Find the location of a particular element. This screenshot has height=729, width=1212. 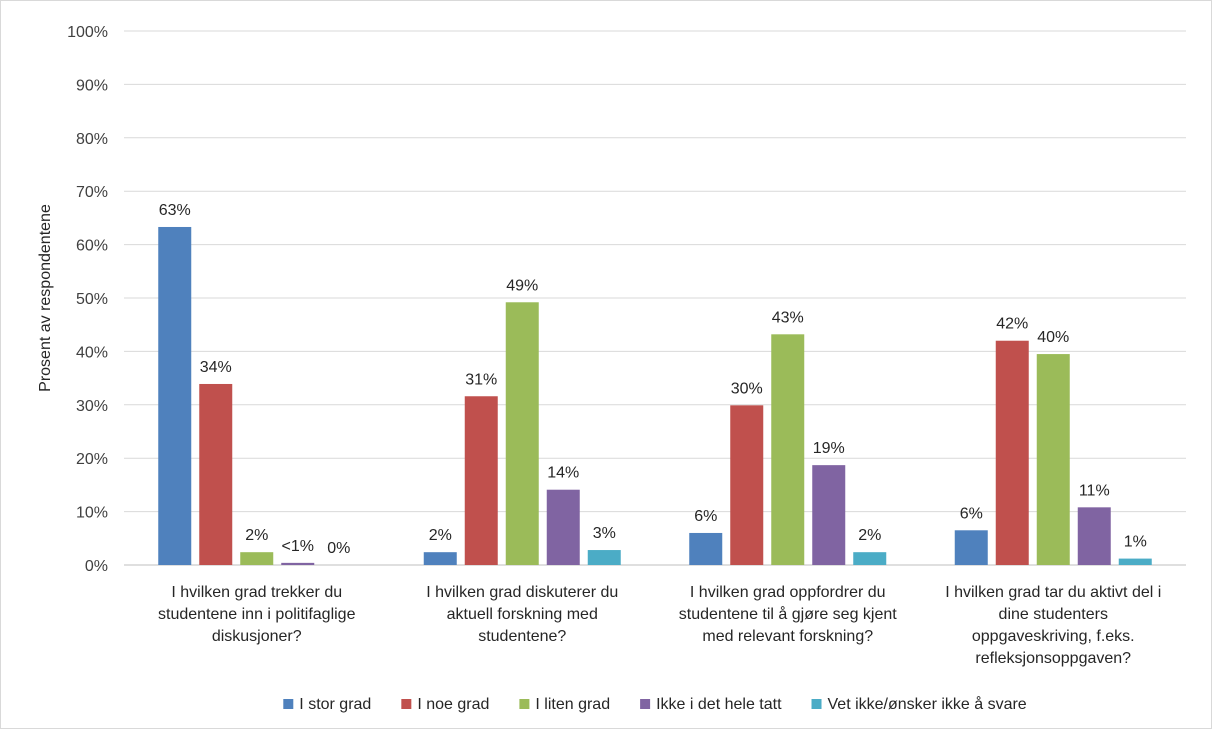

y-axis-ticks: 0% 10% 20% 30% 40% 50% 60% 70% 80% 90% 100% is located at coordinates (87, 299).